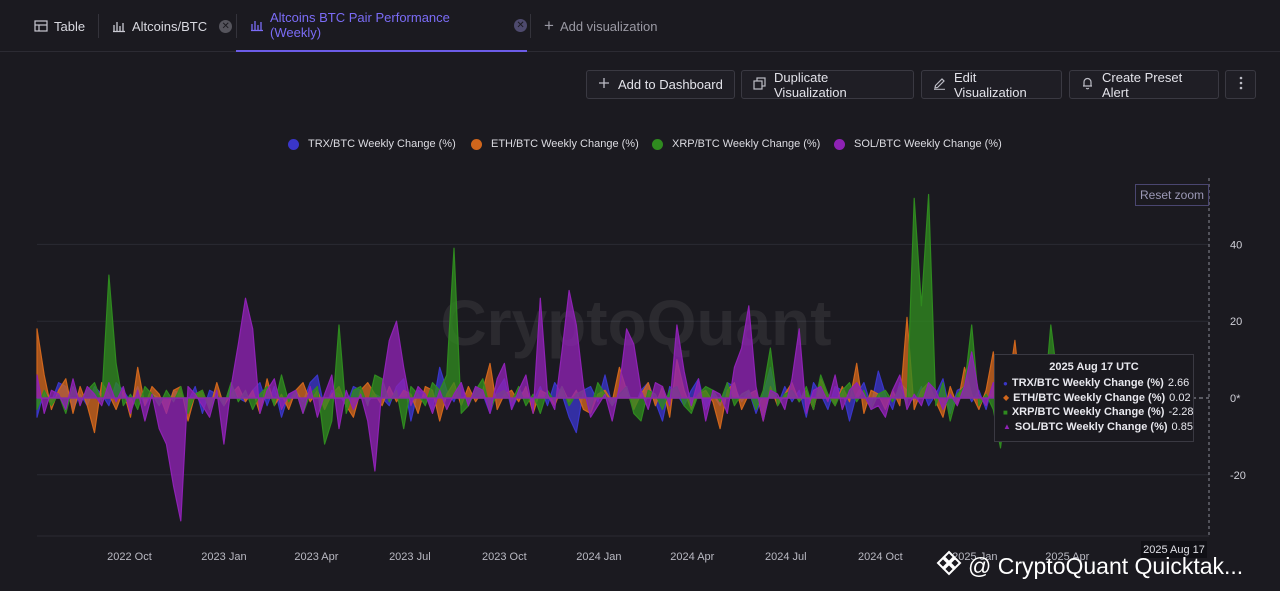 This screenshot has height=591, width=1280. What do you see at coordinates (549, 25) in the screenshot?
I see `plus-icon: +` at bounding box center [549, 25].